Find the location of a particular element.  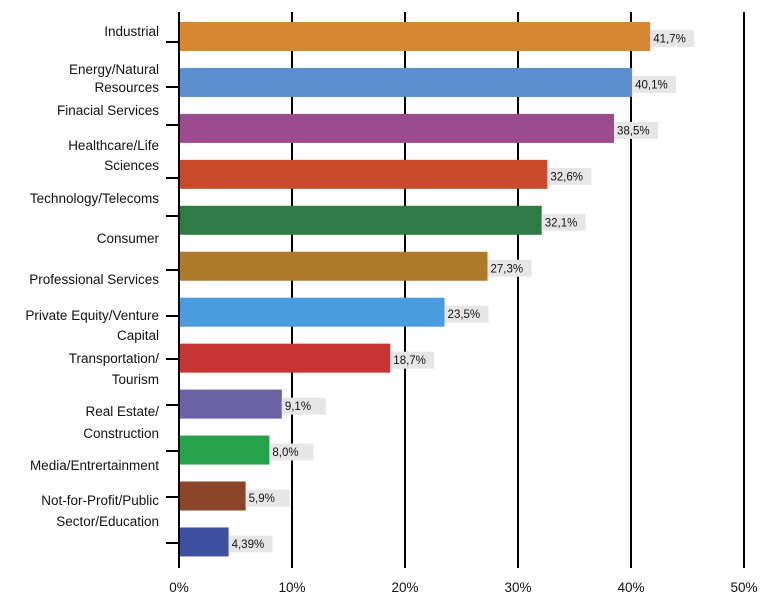

x-tick-label: 50% is located at coordinates (743, 587).